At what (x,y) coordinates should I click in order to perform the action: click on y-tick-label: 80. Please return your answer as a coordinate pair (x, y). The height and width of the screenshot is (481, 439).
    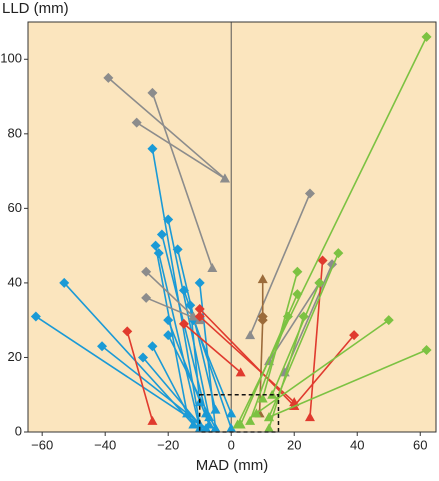
    Looking at the image, I should click on (15, 132).